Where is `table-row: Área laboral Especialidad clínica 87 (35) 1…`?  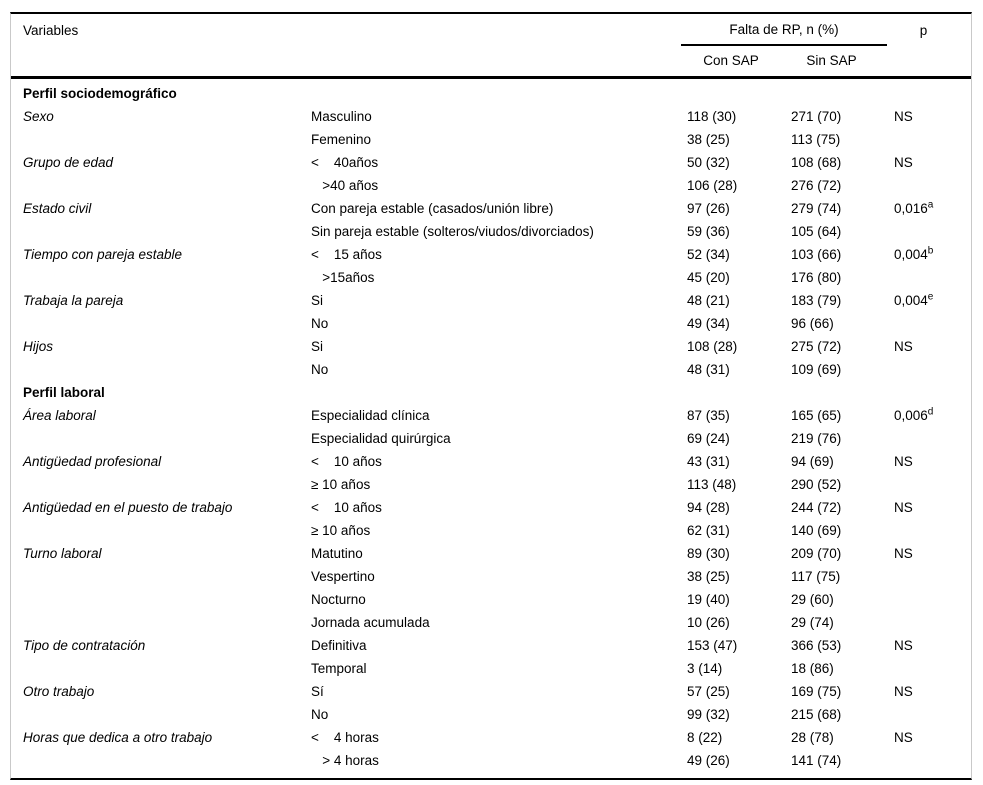
table-row: Área laboral Especialidad clínica 87 (35) 1… is located at coordinates (491, 415).